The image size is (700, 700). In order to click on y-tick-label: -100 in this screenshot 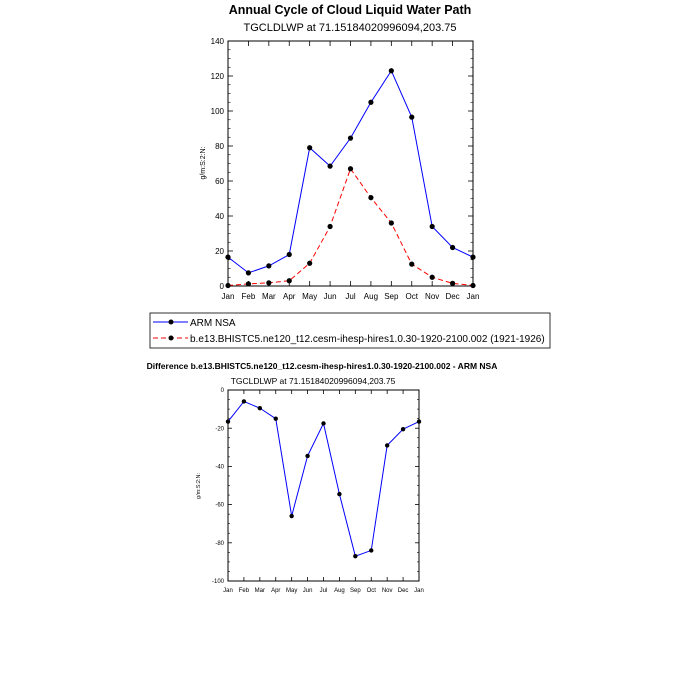, I will do `click(218, 582)`.